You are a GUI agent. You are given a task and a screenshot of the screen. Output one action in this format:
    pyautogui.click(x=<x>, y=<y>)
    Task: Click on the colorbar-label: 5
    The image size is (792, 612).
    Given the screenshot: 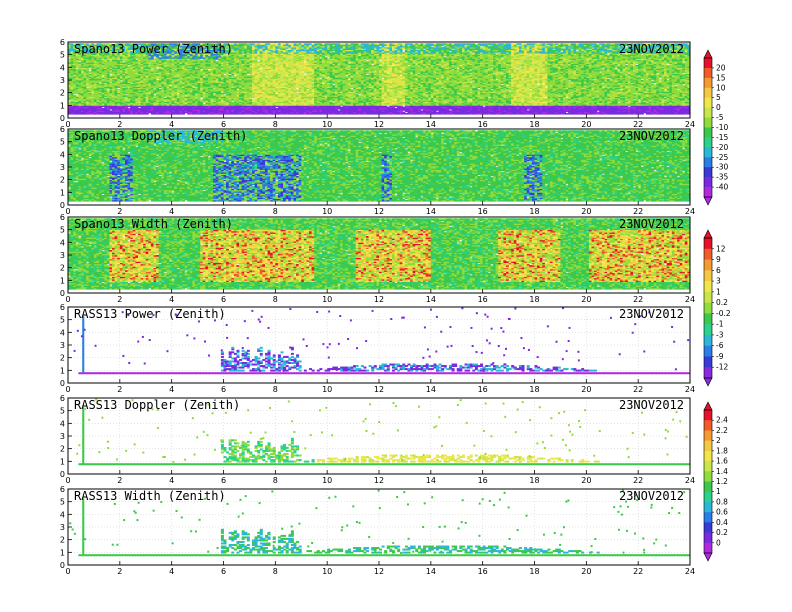 What is the action you would take?
    pyautogui.click(x=718, y=97)
    